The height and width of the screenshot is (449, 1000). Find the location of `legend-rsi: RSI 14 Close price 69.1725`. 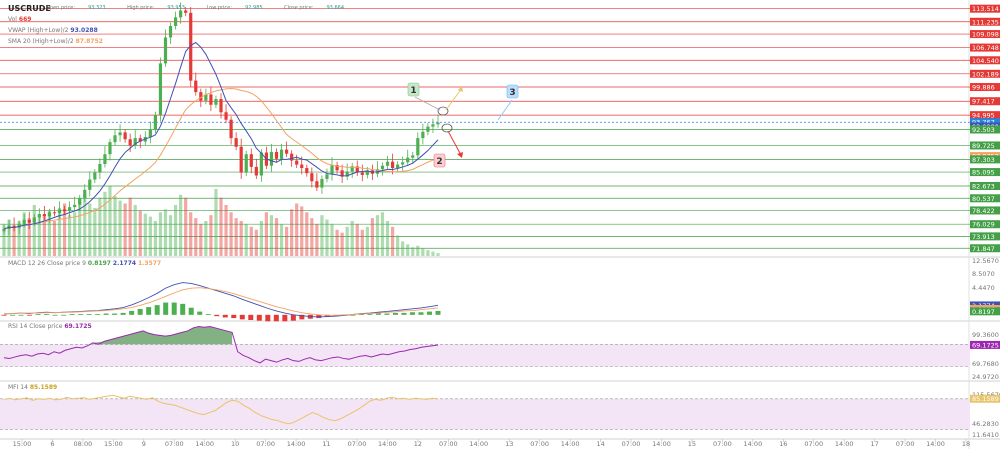

legend-rsi: RSI 14 Close price 69.1725 is located at coordinates (50, 326).